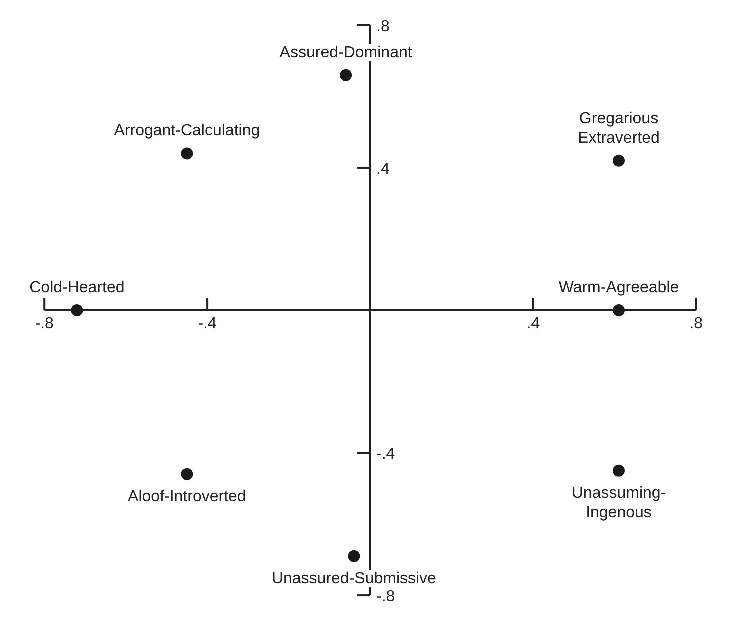 The width and height of the screenshot is (749, 630). What do you see at coordinates (619, 288) in the screenshot?
I see `series-label: Warm-Agreeable` at bounding box center [619, 288].